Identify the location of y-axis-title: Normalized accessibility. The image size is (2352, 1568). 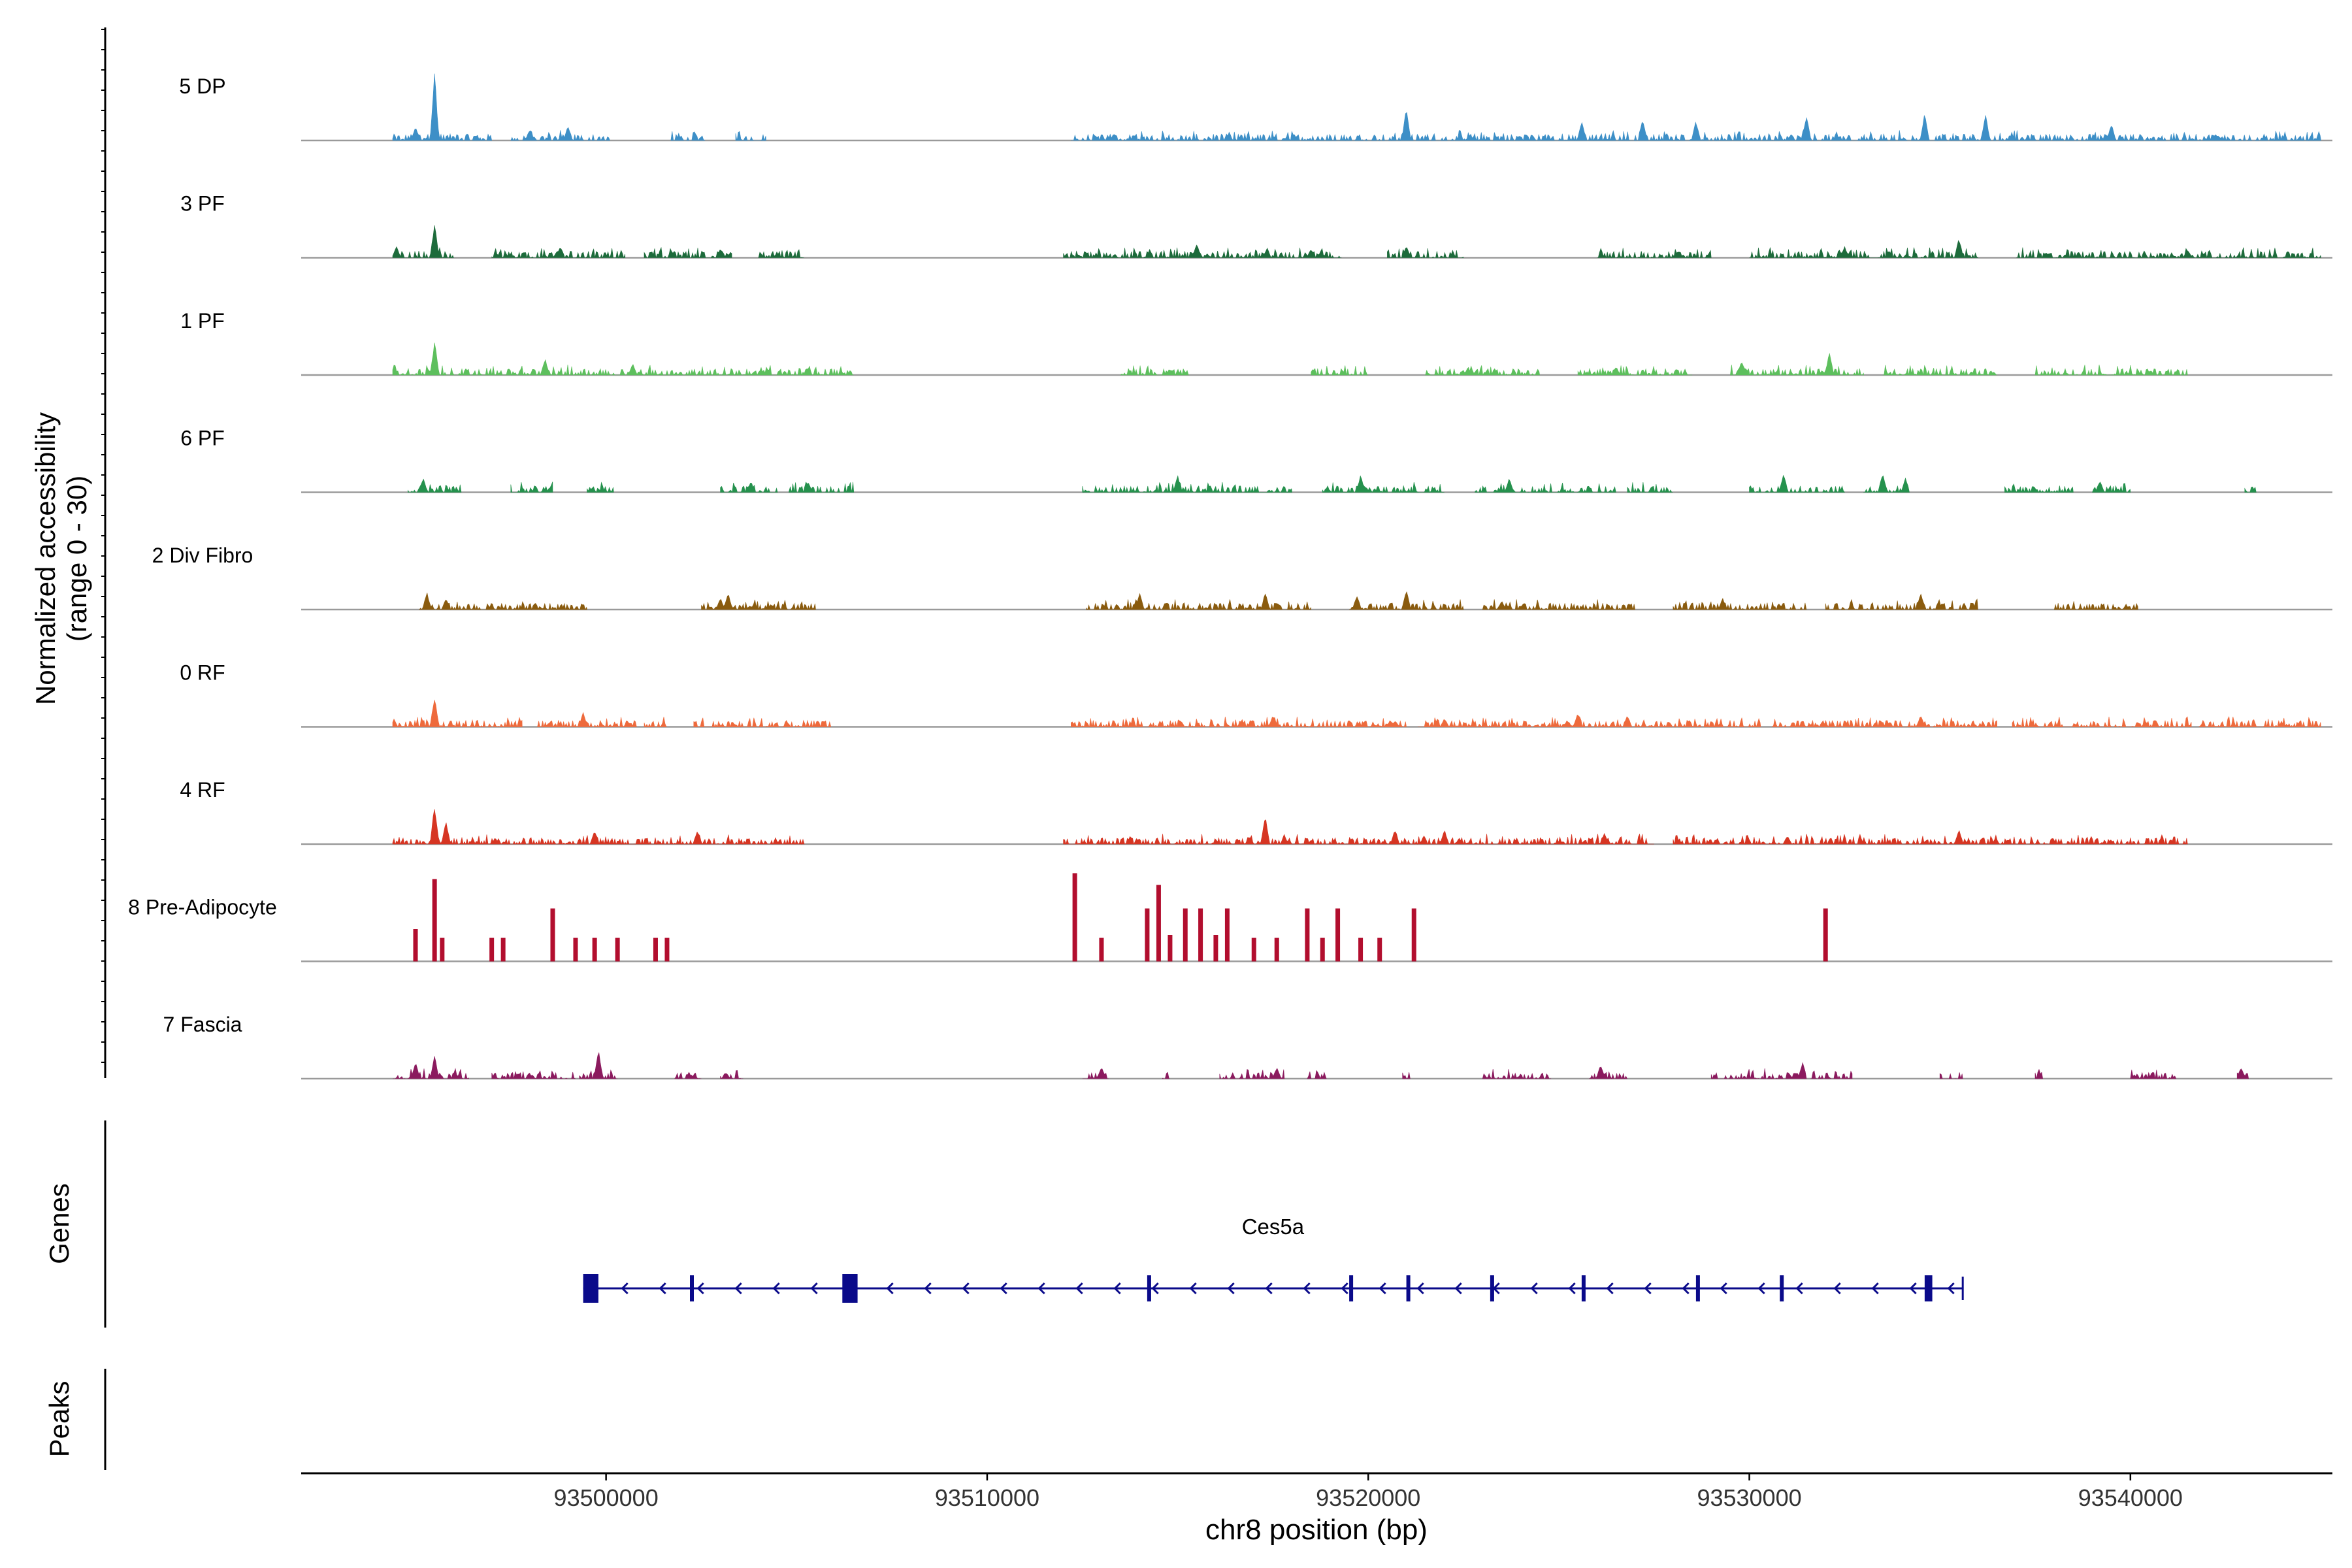
(45, 558).